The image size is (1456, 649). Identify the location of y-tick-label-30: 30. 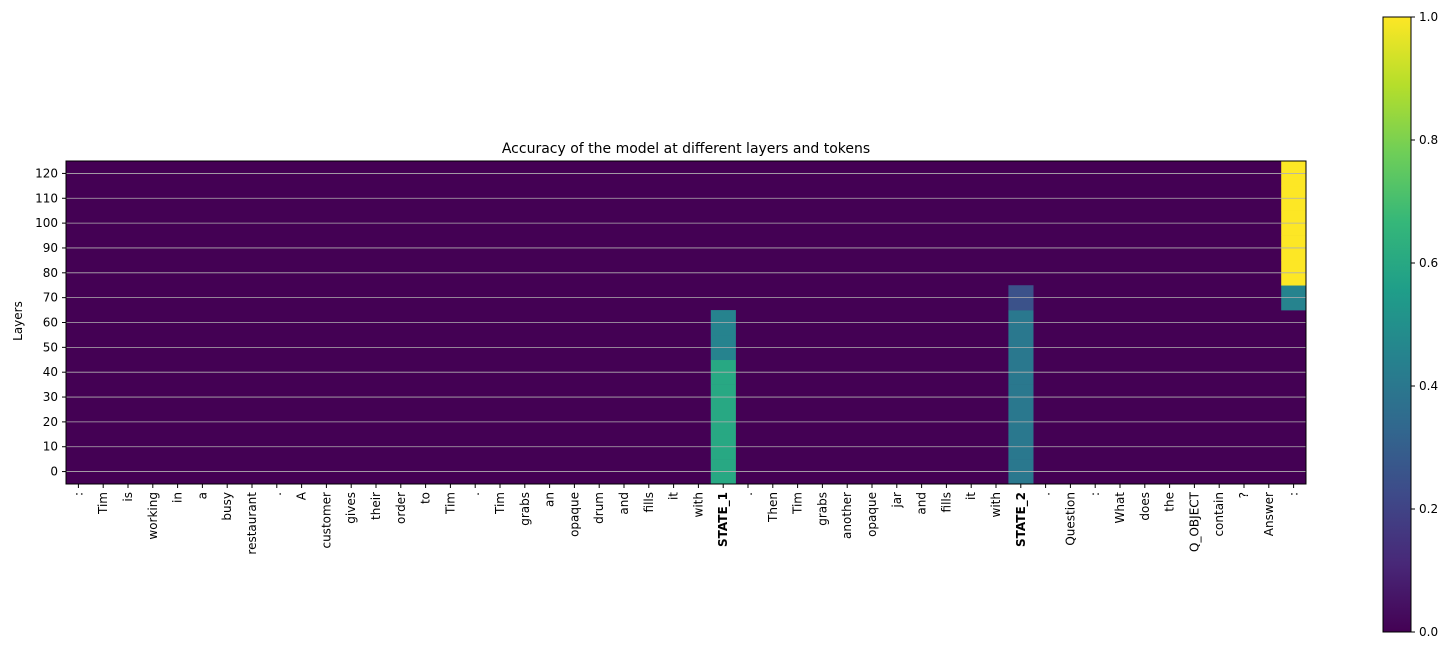
(50, 397).